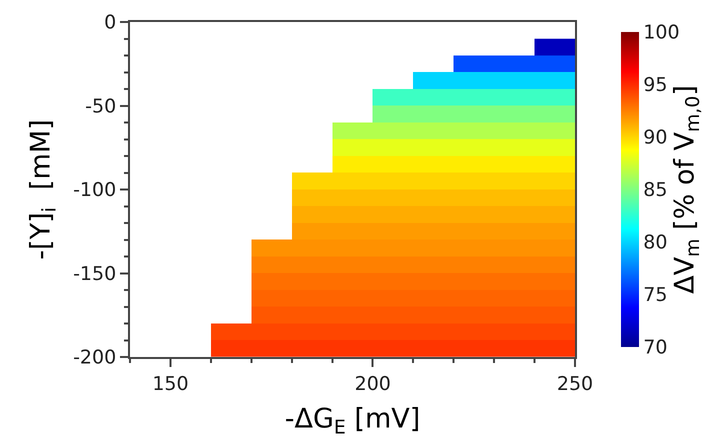 The width and height of the screenshot is (726, 441). What do you see at coordinates (655, 190) in the screenshot?
I see `color-bar-label: 85` at bounding box center [655, 190].